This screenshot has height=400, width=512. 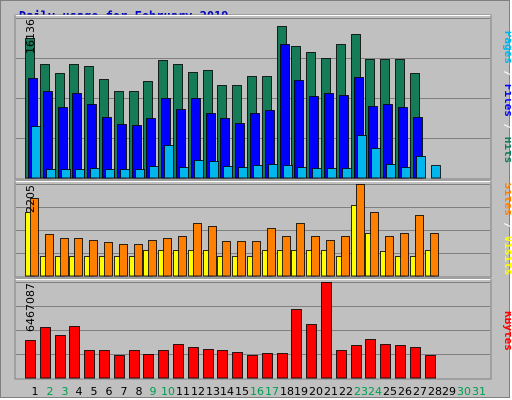 I want to click on day-label-23: 23, so click(x=361, y=391).